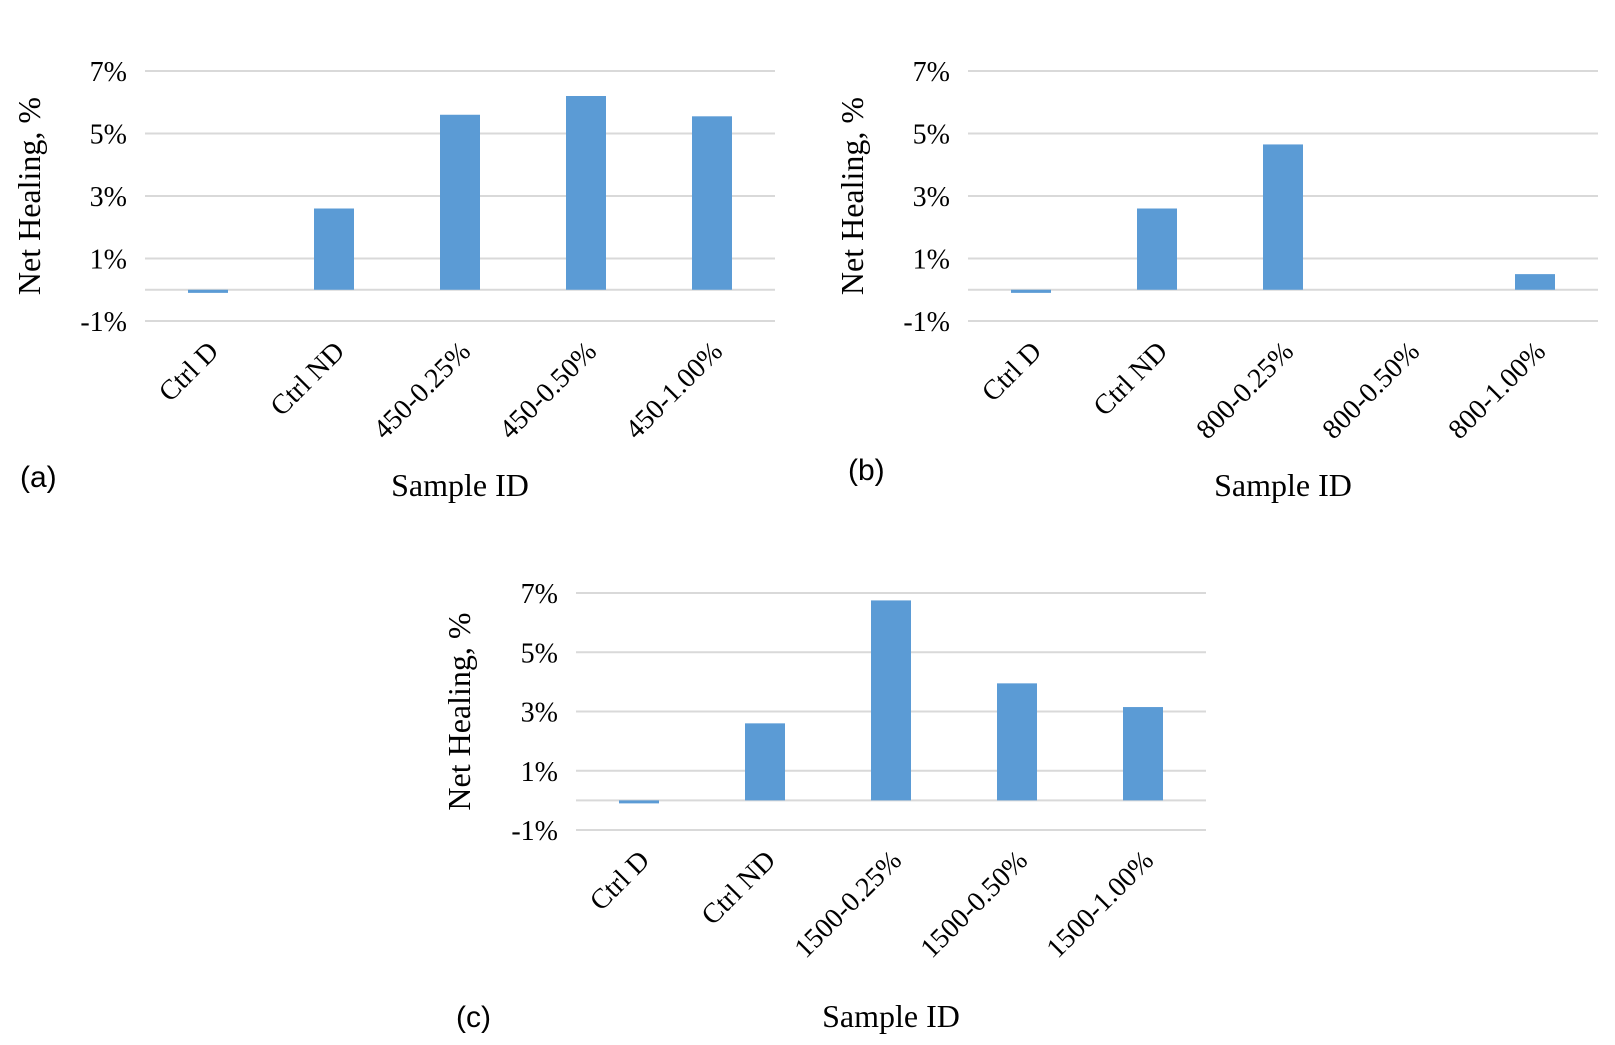 The image size is (1615, 1045). What do you see at coordinates (848, 904) in the screenshot?
I see `x-tick-label: 1500-0.25%` at bounding box center [848, 904].